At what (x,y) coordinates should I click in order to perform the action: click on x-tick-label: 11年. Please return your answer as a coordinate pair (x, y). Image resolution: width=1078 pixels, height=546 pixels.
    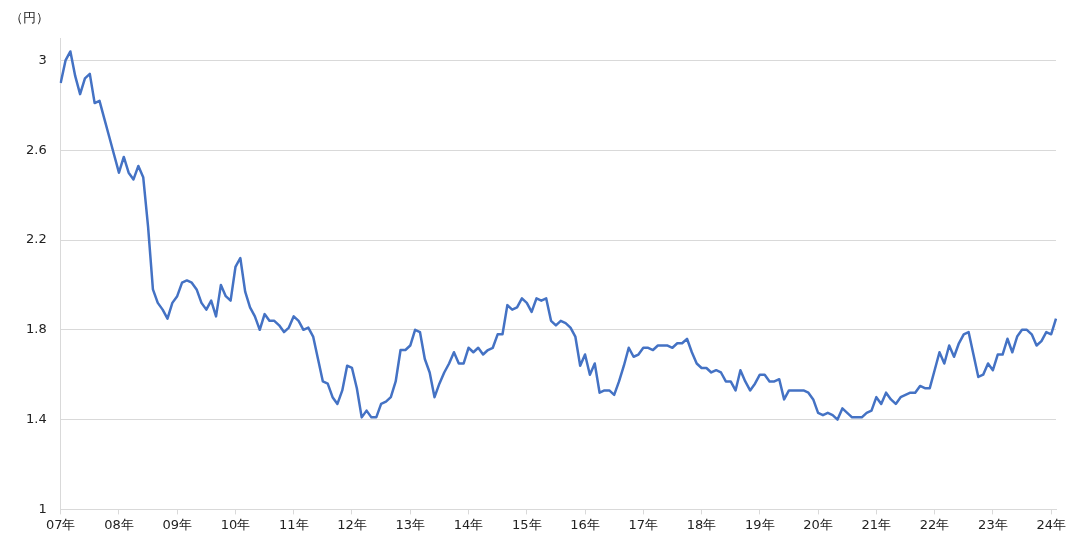
    Looking at the image, I should click on (293, 524).